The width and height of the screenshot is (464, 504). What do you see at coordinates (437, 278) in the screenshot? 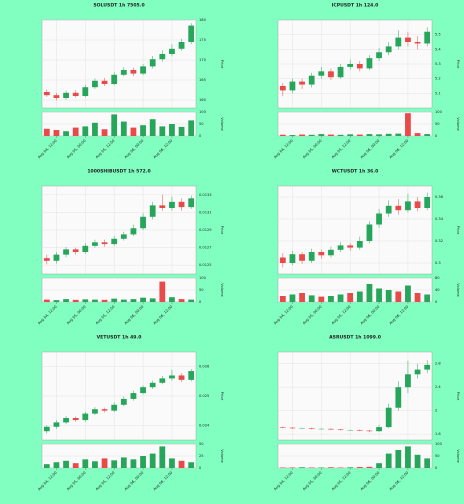
I see `volume-tick-label: 80` at bounding box center [437, 278].